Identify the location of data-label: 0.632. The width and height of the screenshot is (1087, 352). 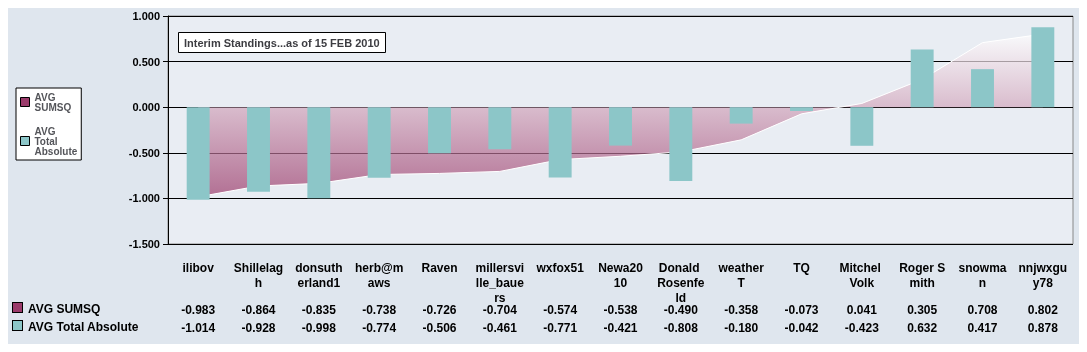
(922, 328).